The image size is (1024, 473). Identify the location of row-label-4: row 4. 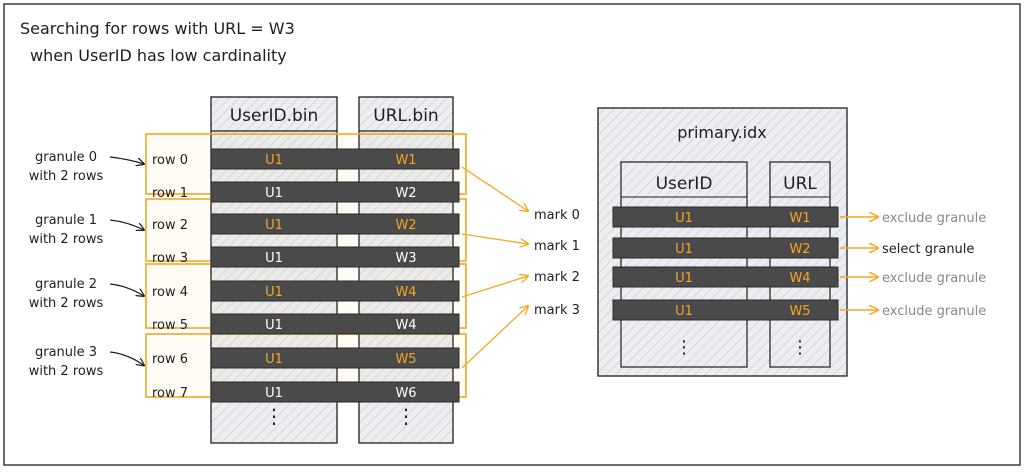
(170, 292).